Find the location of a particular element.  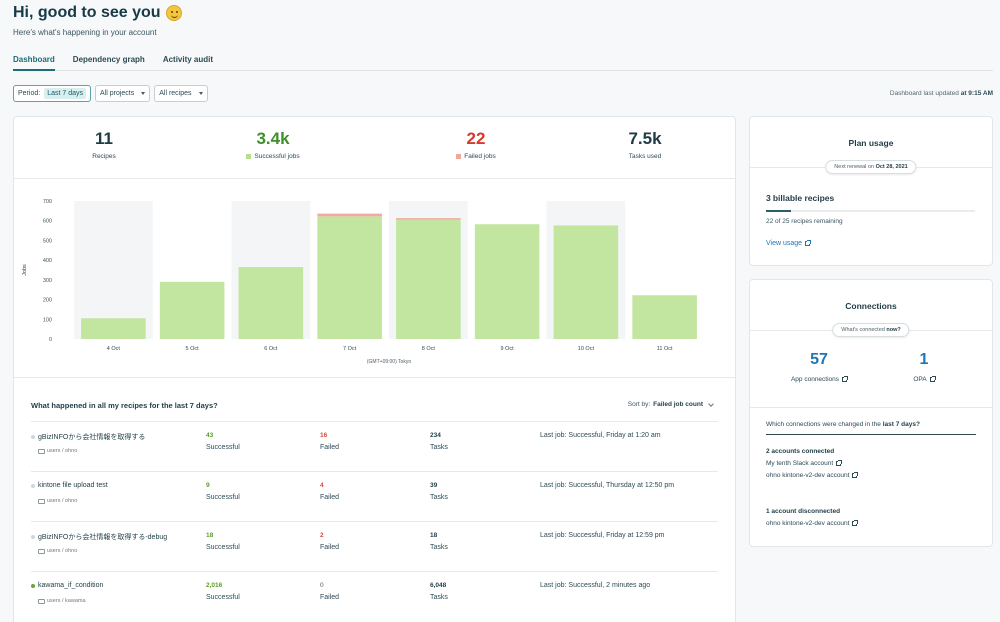

last-job-status: Last job: Successful, 2 minutes ago is located at coordinates (595, 585).